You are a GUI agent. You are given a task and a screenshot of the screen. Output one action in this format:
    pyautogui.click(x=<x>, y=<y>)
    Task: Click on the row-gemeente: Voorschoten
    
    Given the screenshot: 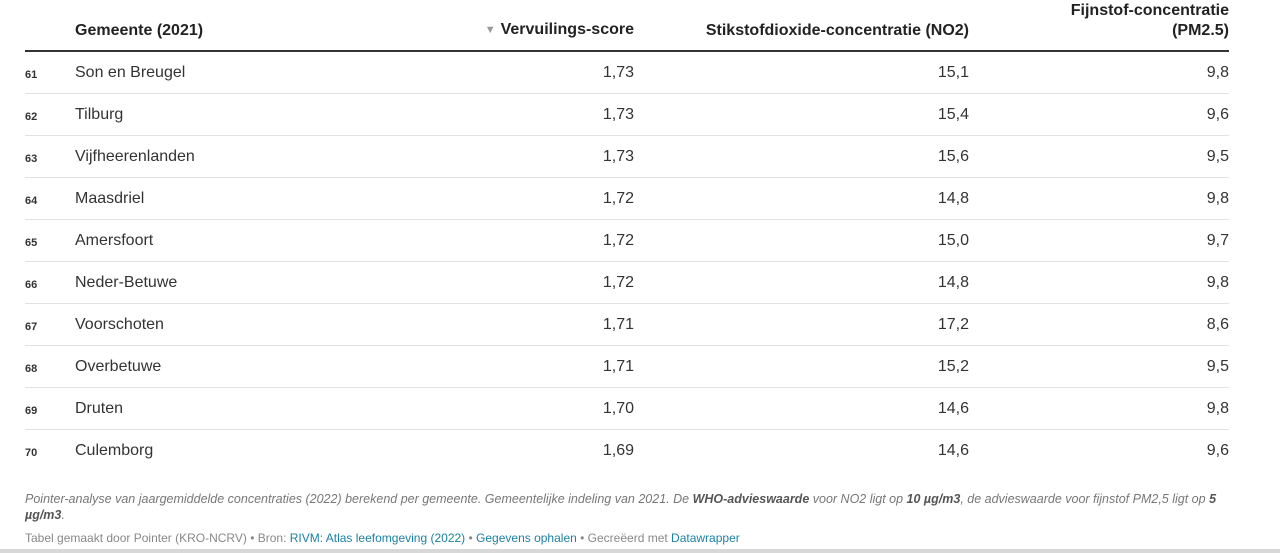 What is the action you would take?
    pyautogui.click(x=119, y=324)
    